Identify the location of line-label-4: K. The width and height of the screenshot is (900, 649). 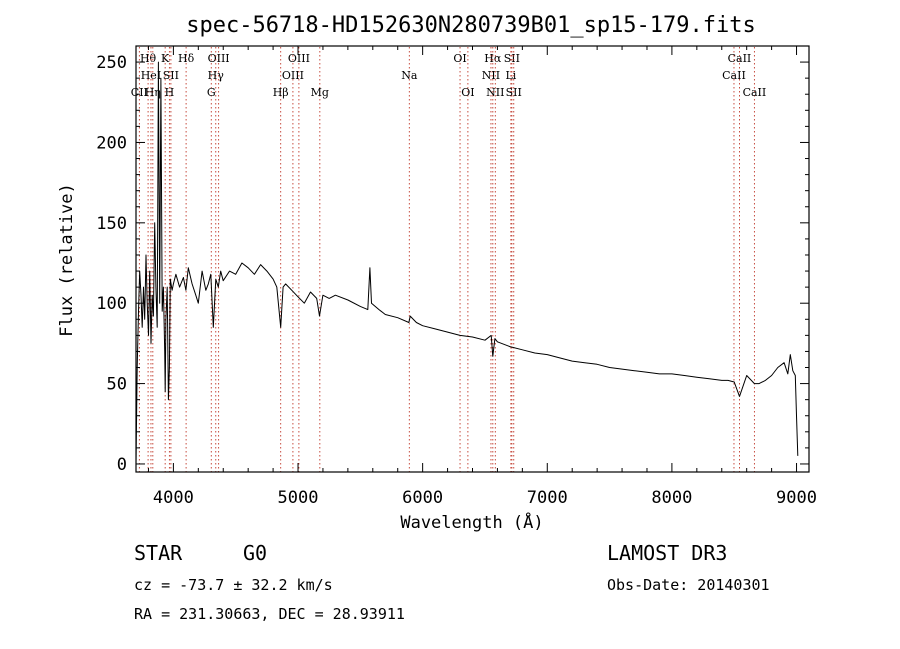
(165, 58).